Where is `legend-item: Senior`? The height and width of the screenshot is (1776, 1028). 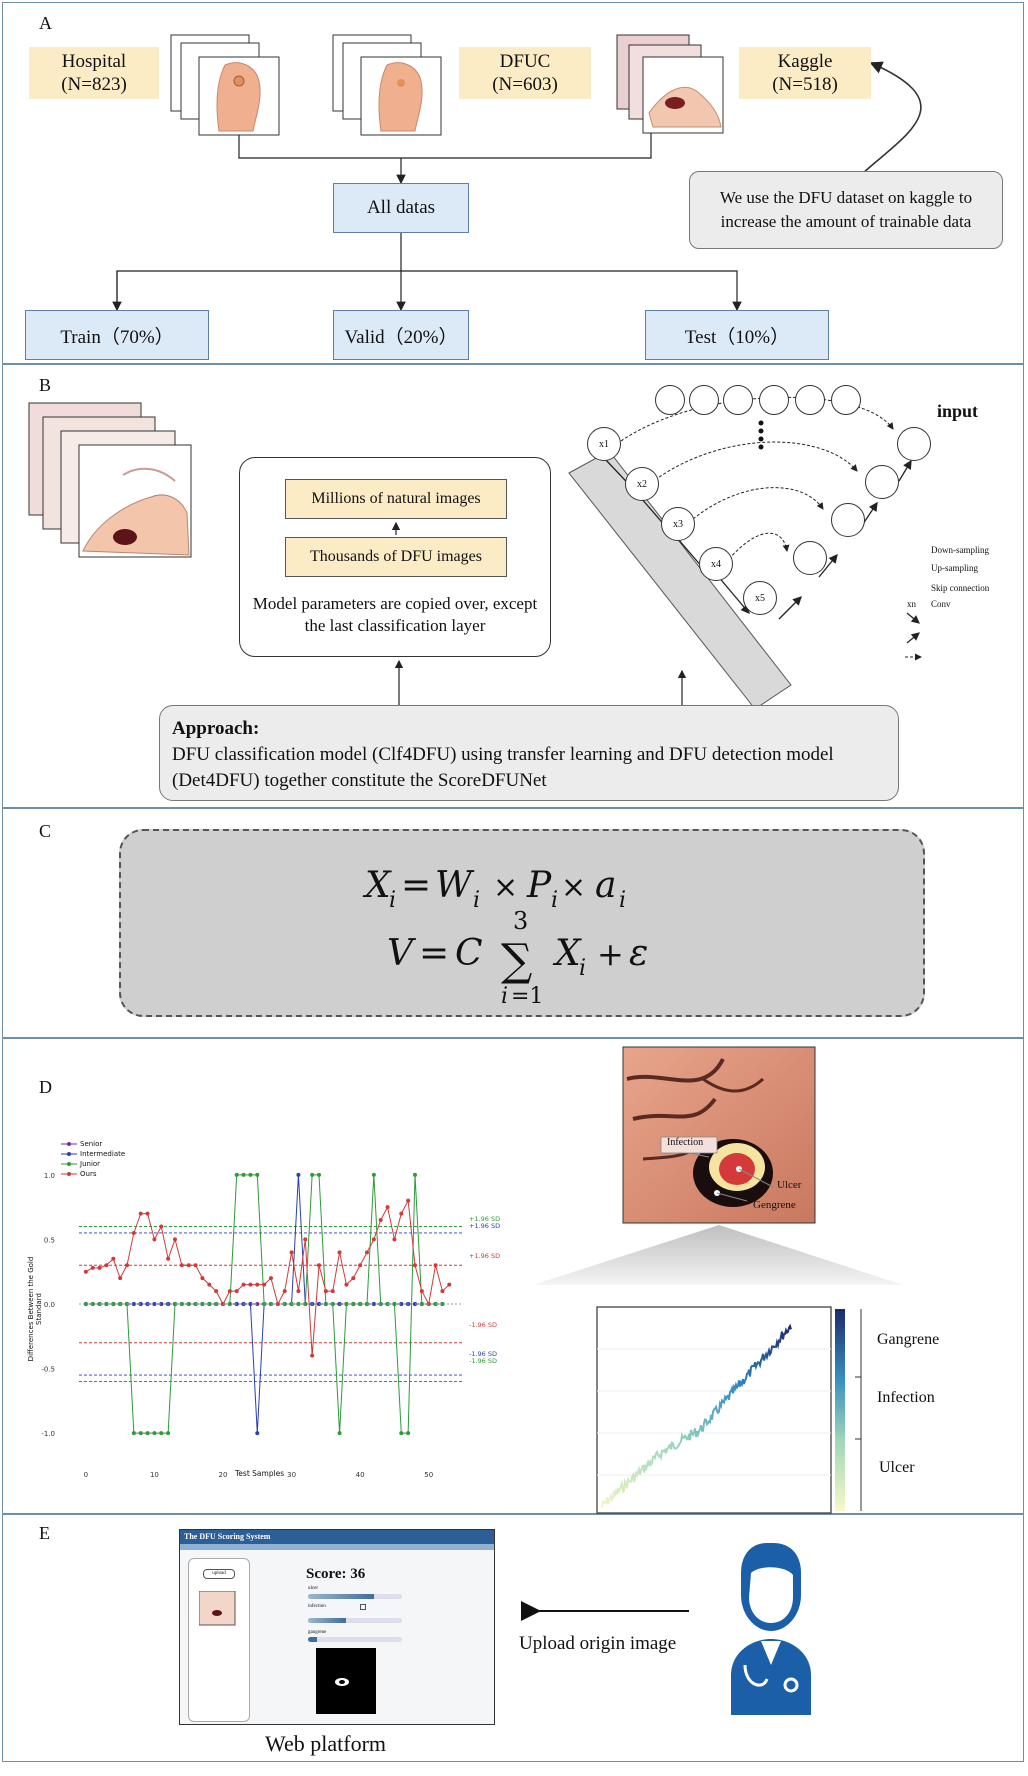 legend-item: Senior is located at coordinates (93, 1144).